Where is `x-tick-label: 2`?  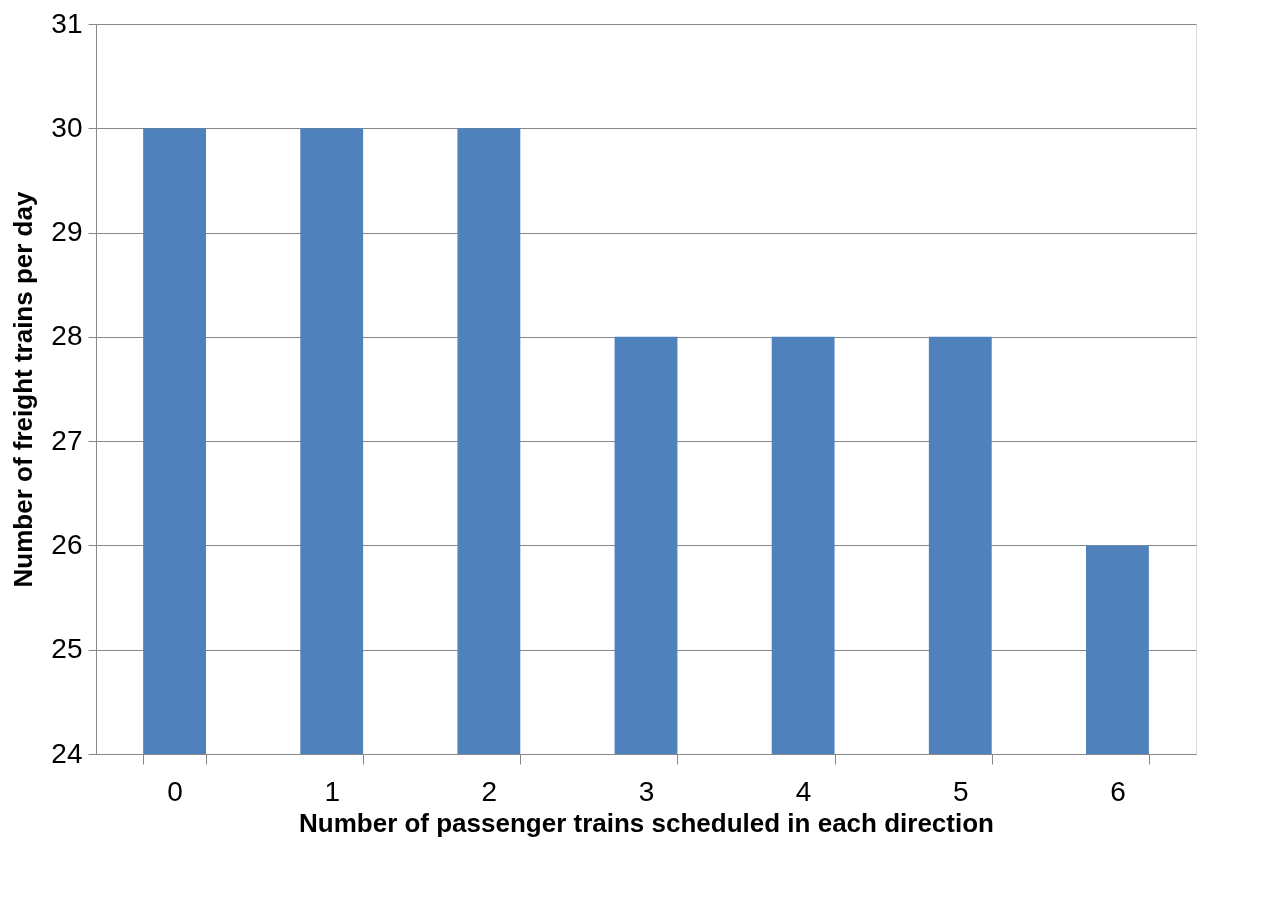 x-tick-label: 2 is located at coordinates (489, 791).